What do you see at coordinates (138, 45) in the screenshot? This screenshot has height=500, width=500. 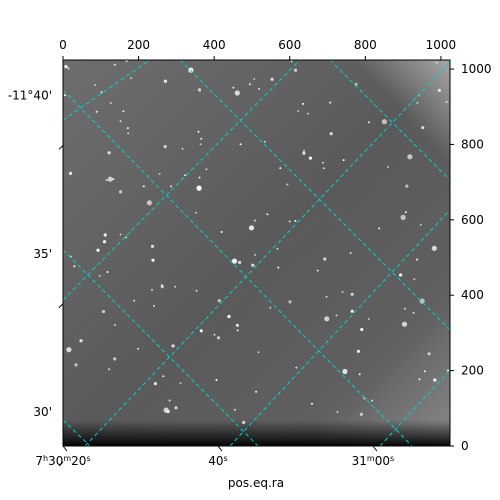 I see `x-tick-label: 200` at bounding box center [138, 45].